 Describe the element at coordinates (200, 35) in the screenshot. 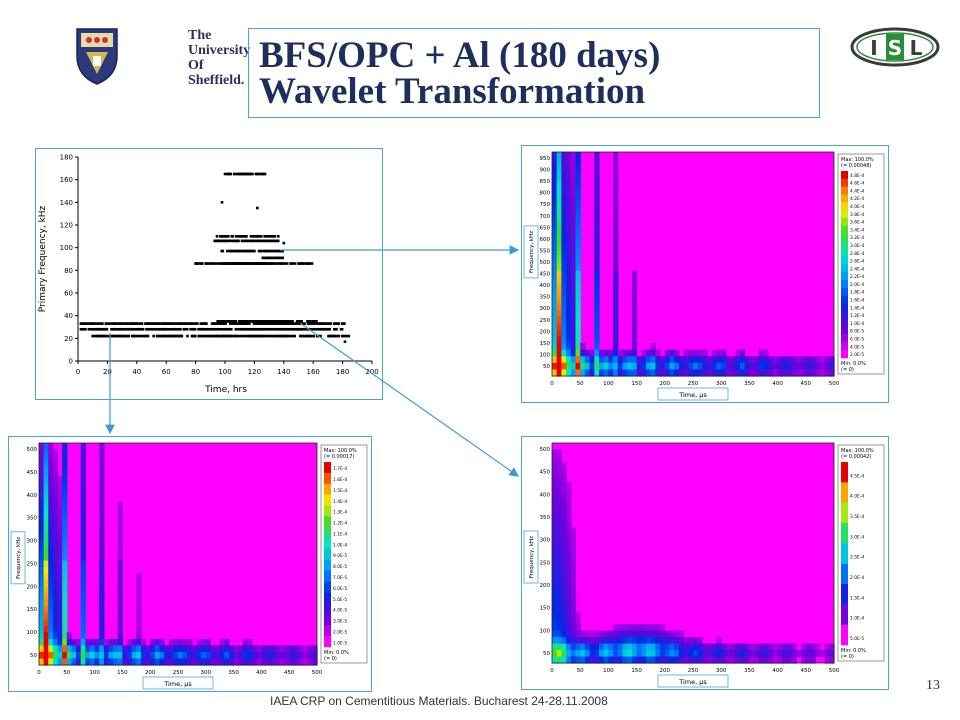

I see `university-name-line-1: The` at that location.